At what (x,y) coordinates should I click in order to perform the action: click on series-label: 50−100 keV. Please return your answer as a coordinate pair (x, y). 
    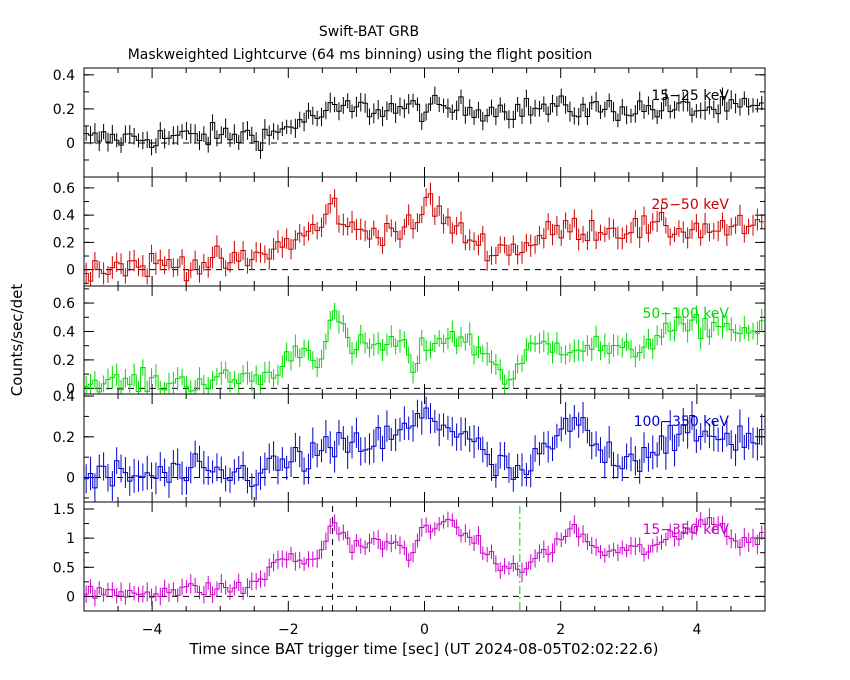
    Looking at the image, I should click on (685, 314).